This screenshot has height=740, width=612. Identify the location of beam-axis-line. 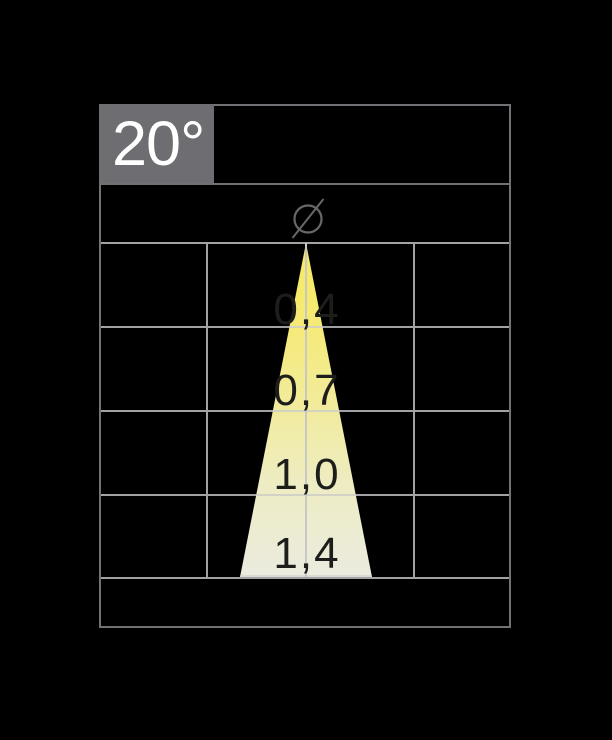
(306, 410).